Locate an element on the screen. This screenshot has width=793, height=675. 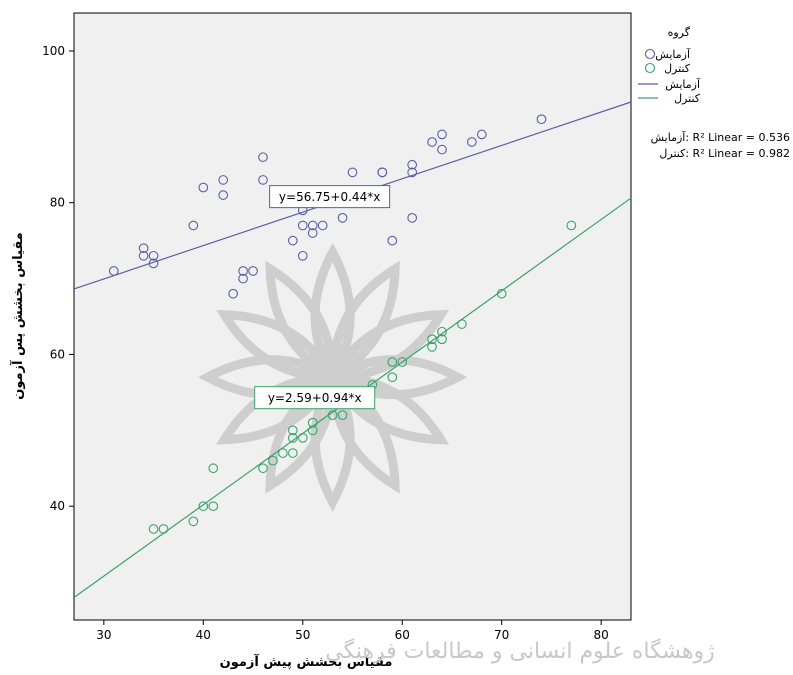
y-tick-label: 40 is located at coordinates (57, 506).